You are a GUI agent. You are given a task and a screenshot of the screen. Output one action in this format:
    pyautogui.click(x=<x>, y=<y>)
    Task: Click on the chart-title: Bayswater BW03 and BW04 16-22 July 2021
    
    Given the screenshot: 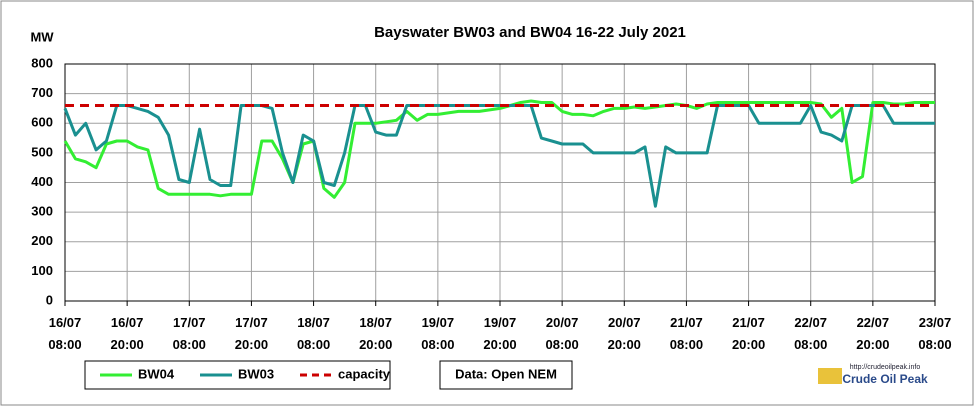 What is the action you would take?
    pyautogui.click(x=530, y=32)
    